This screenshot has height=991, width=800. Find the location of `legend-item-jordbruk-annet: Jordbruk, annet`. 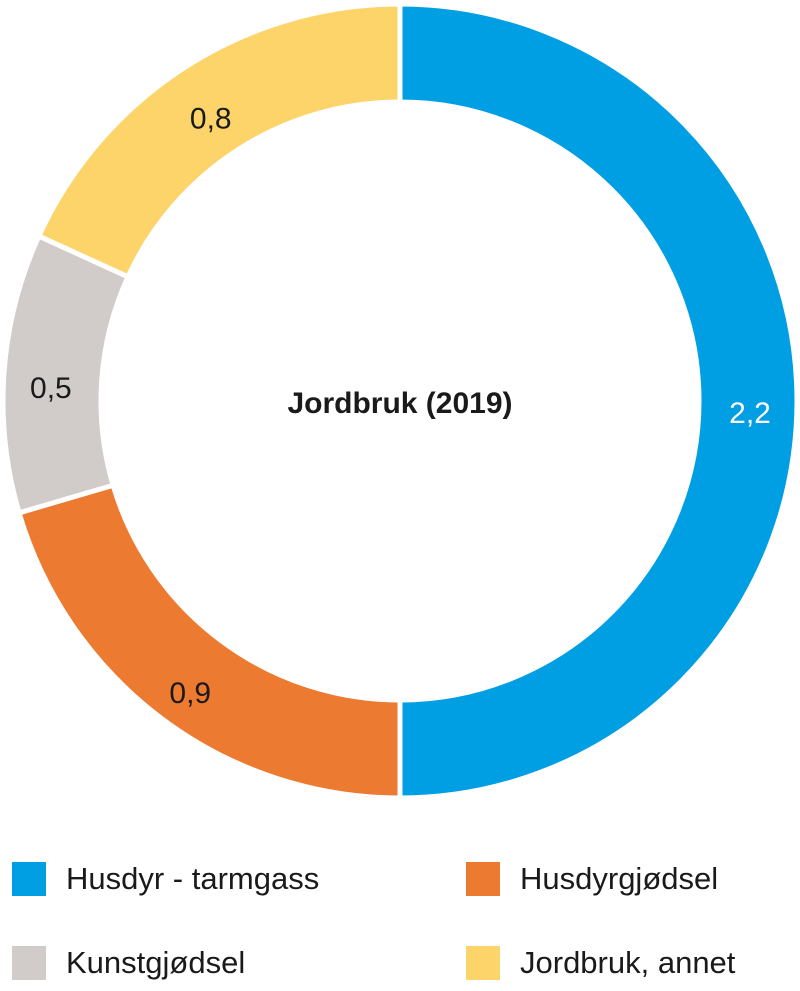

legend-item-jordbruk-annet: Jordbruk, annet is located at coordinates (600, 963).